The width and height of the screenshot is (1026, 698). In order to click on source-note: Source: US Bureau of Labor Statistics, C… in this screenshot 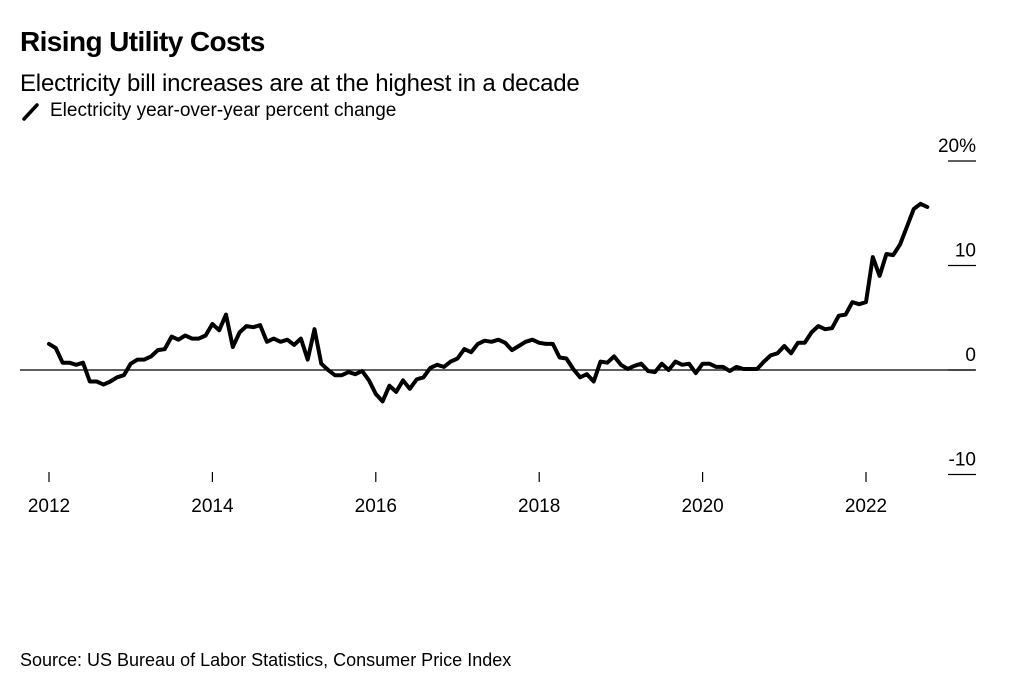, I will do `click(266, 660)`.